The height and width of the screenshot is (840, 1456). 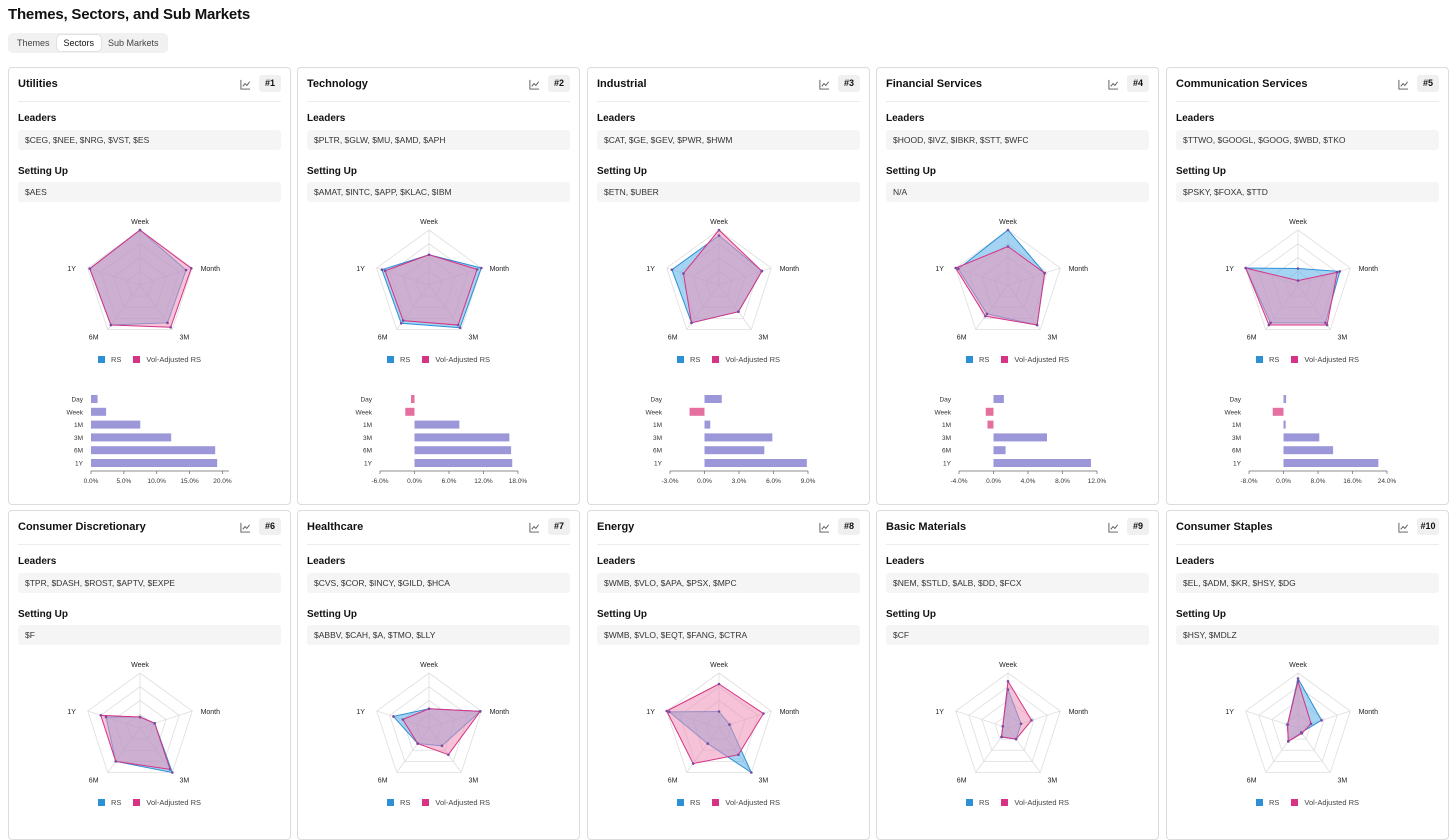 What do you see at coordinates (656, 400) in the screenshot?
I see `bar-category-label: Day` at bounding box center [656, 400].